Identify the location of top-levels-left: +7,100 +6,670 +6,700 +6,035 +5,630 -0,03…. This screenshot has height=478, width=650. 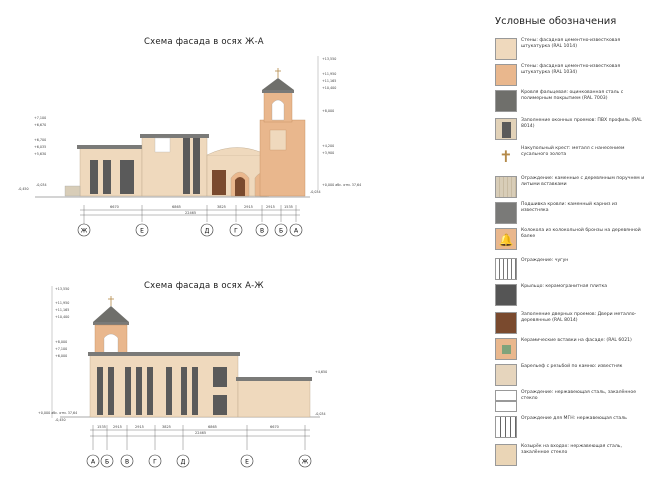
(32, 153).